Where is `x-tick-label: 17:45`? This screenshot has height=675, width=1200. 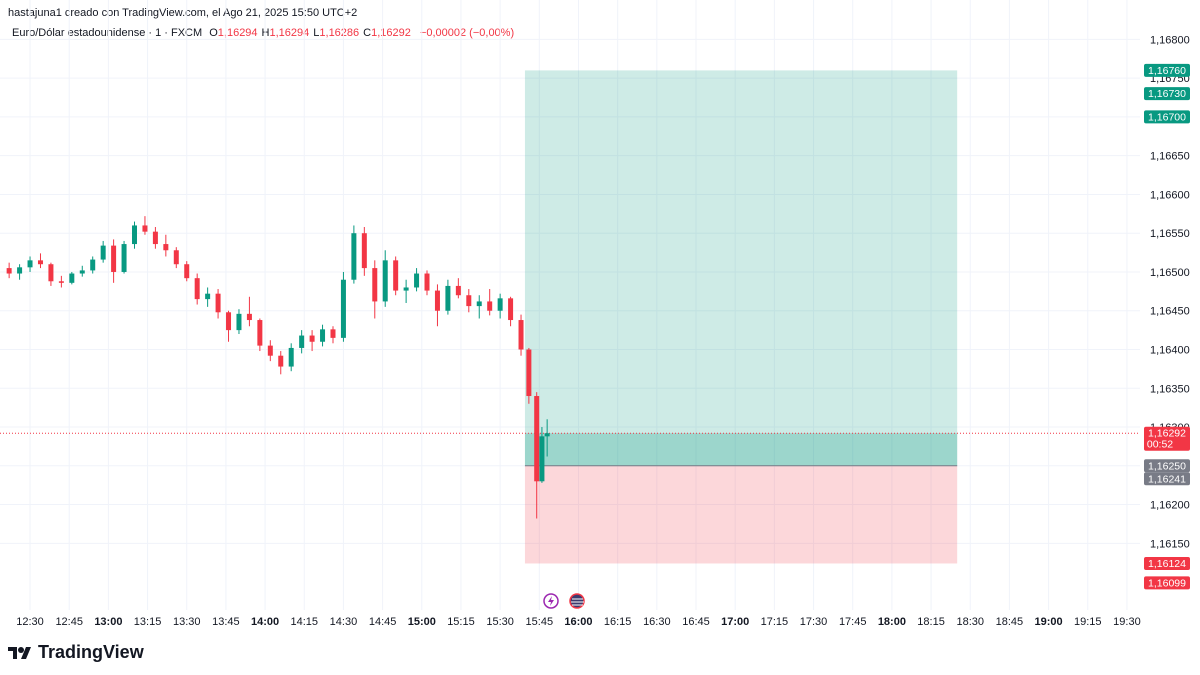 x-tick-label: 17:45 is located at coordinates (853, 622).